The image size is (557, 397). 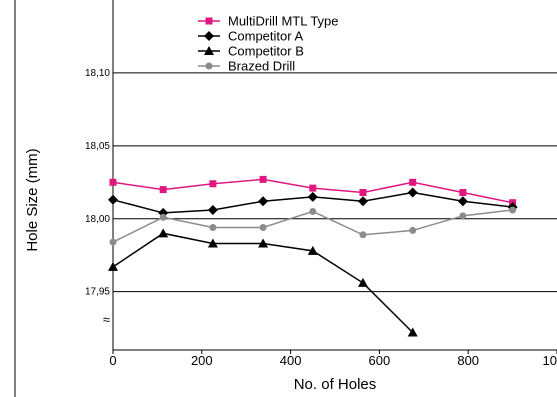 I want to click on x-axis-title: No. of Holes, so click(x=335, y=384).